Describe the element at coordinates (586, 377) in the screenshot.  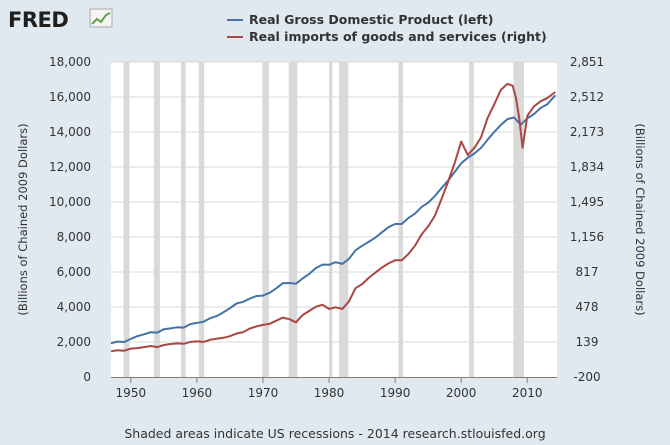
I see `y-right-tick-label-0: -200` at that location.